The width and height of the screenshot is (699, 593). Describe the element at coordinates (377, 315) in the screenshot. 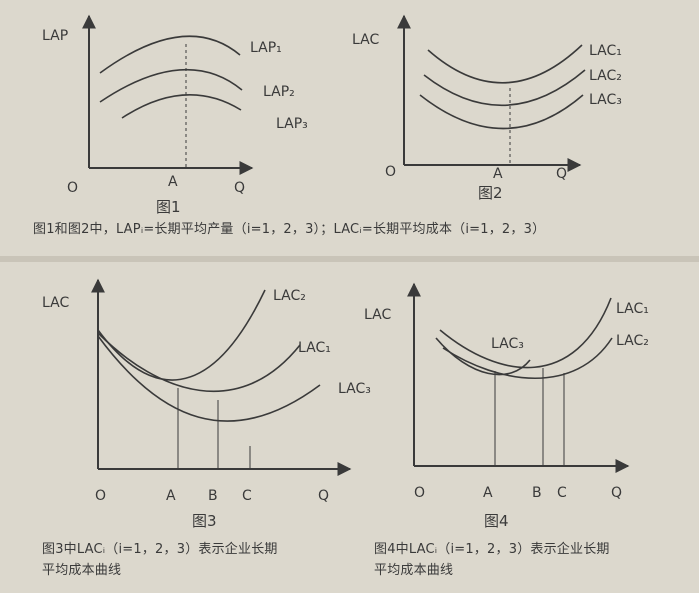

I see `fig4-y-label: LAC` at that location.